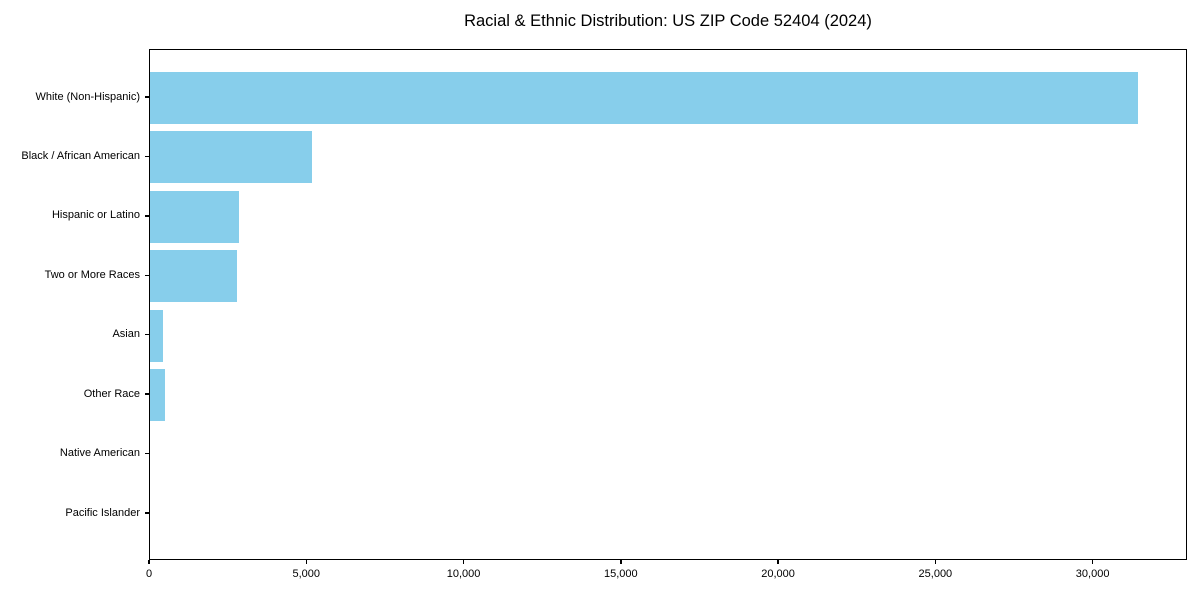 The image size is (1200, 600). Describe the element at coordinates (778, 574) in the screenshot. I see `x-tick-label: 20,000` at that location.